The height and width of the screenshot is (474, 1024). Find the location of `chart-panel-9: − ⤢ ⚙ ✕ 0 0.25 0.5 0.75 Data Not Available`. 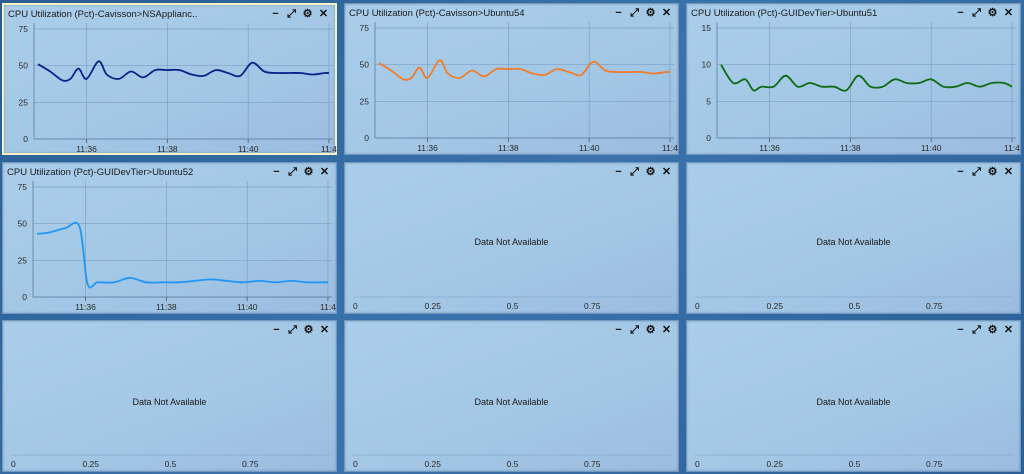

chart-panel-9: − ⤢ ⚙ ✕ 0 0.25 0.5 0.75 Data Not Available is located at coordinates (853, 396).